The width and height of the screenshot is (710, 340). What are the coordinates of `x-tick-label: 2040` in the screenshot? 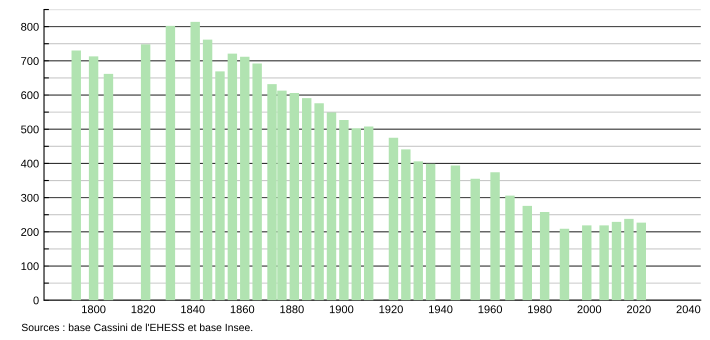 It's located at (688, 309).